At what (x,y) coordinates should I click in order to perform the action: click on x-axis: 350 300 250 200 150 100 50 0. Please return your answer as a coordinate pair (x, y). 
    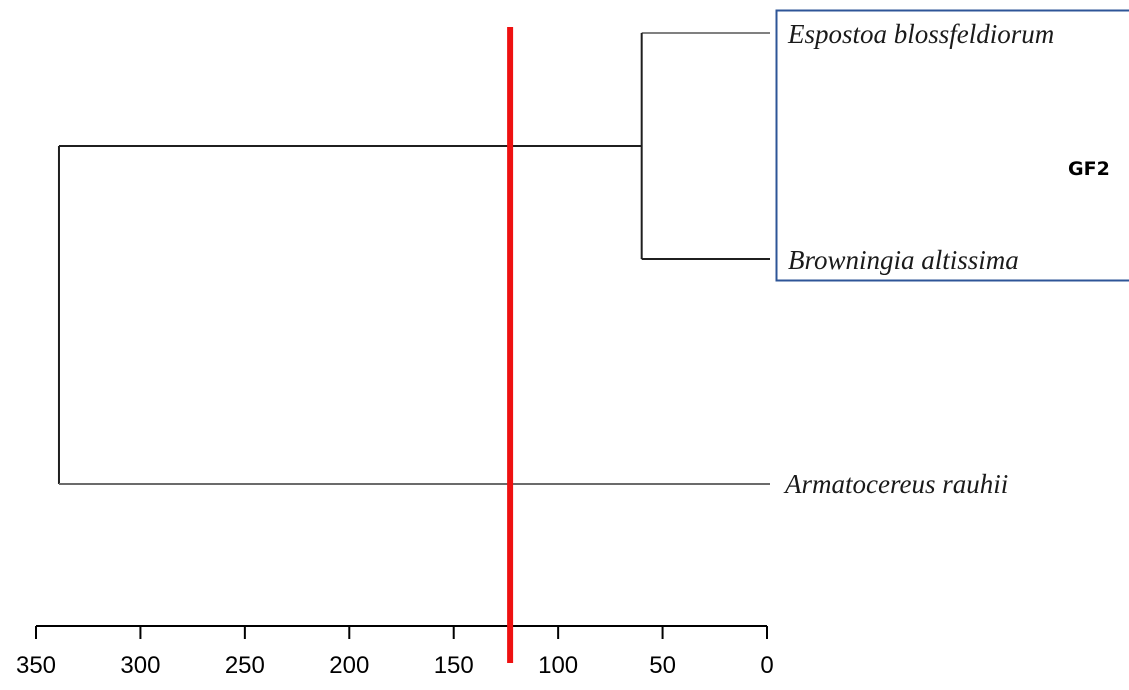
    Looking at the image, I should click on (395, 652).